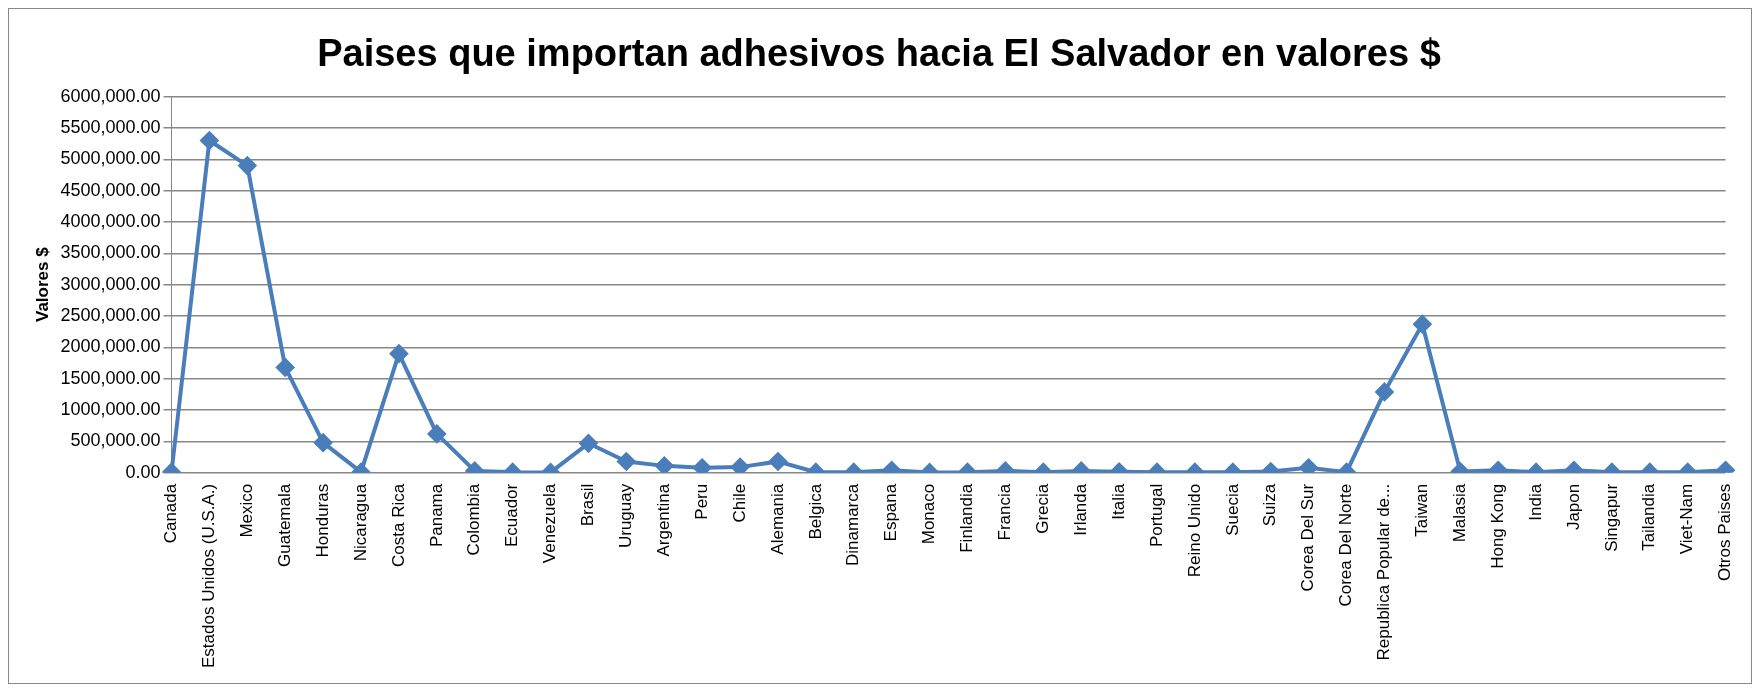  I want to click on x-tick-label: Irlanda, so click(1080, 509).